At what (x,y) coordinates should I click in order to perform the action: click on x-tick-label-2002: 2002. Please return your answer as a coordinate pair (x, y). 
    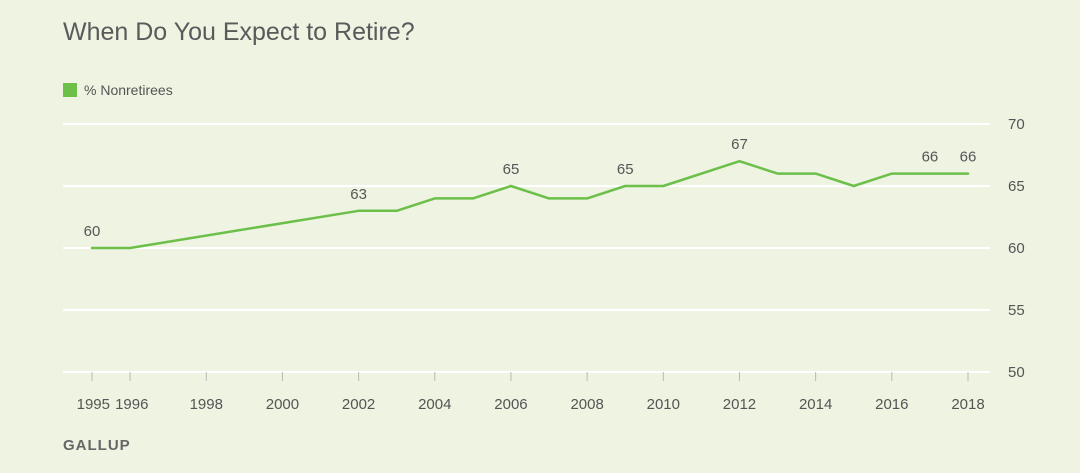
    Looking at the image, I should click on (358, 404).